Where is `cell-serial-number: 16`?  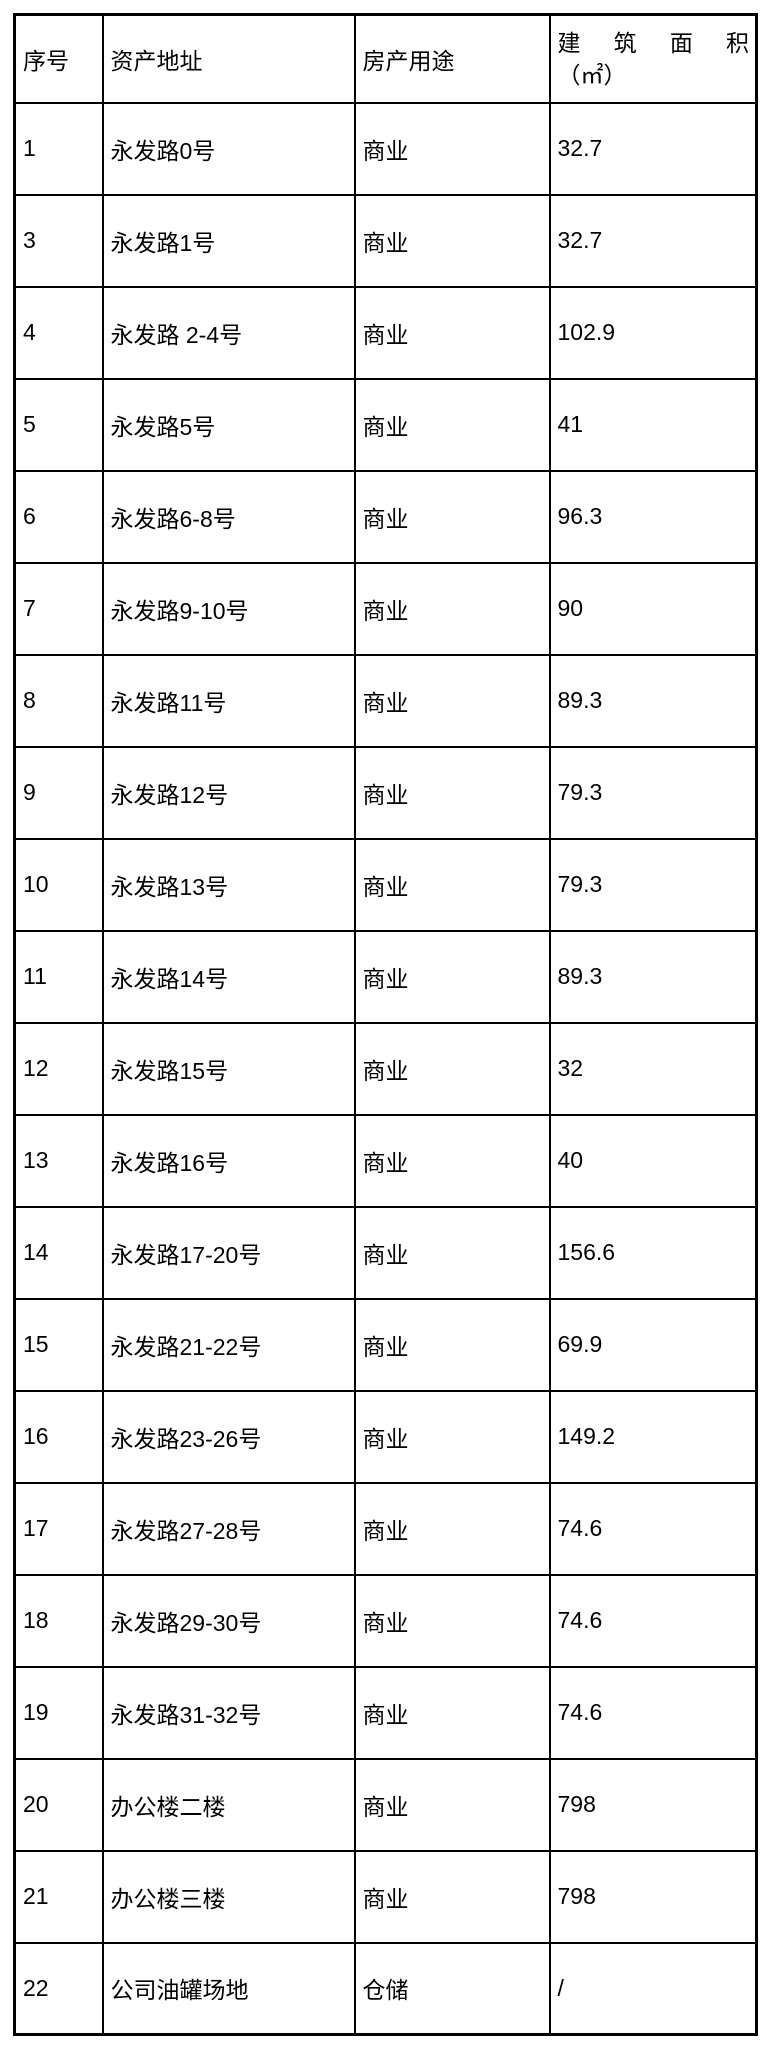
cell-serial-number: 16 is located at coordinates (58, 1436).